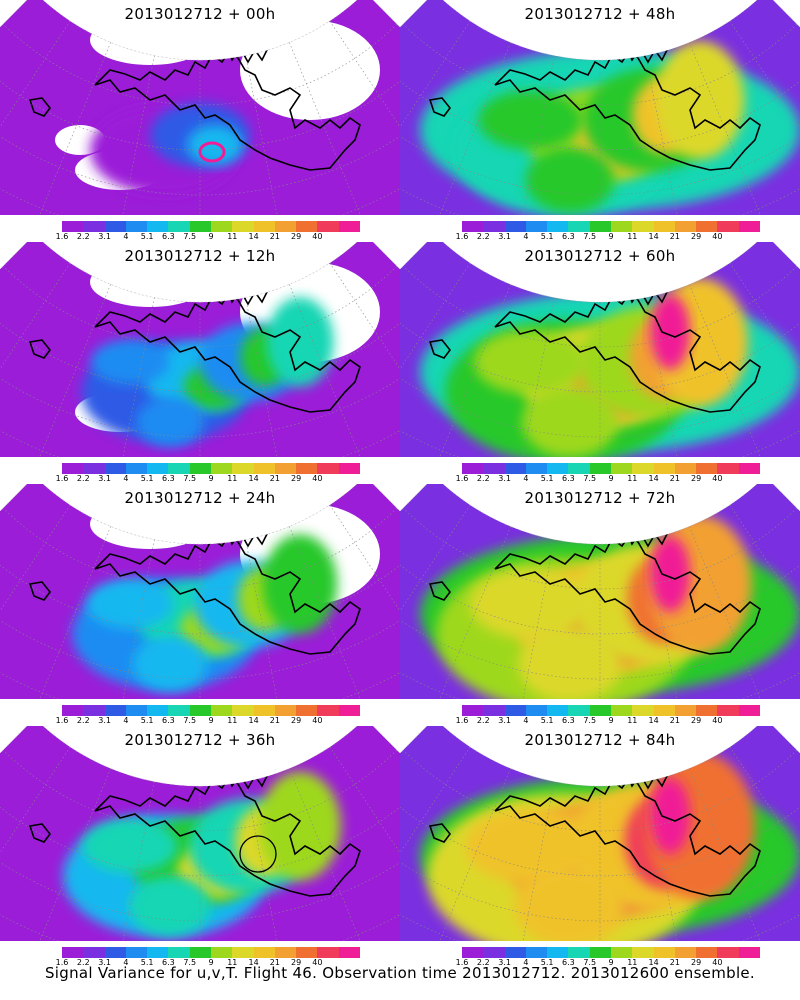 This screenshot has height=1000, width=800. I want to click on panel-title: 2013012712 + 72h, so click(600, 498).